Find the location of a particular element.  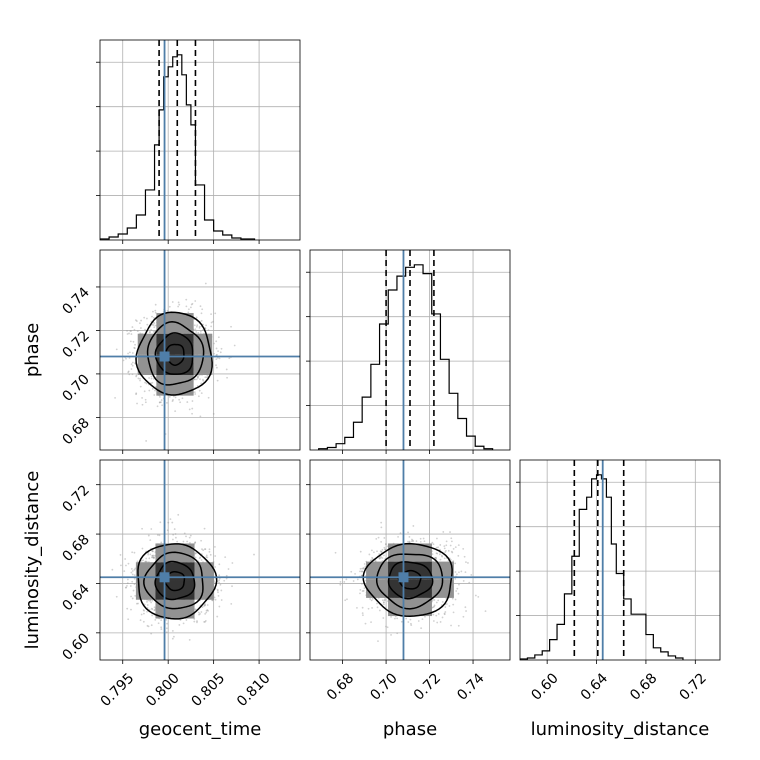

x-tick-label-phase-3: 0.74 is located at coordinates (470, 686).